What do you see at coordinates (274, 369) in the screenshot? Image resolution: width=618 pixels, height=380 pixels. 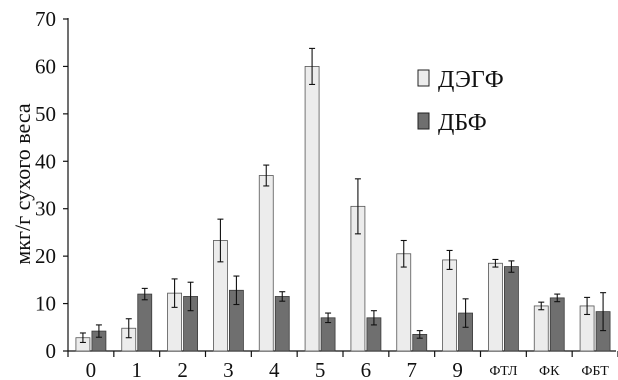 I see `x-tick-label: 4` at bounding box center [274, 369].